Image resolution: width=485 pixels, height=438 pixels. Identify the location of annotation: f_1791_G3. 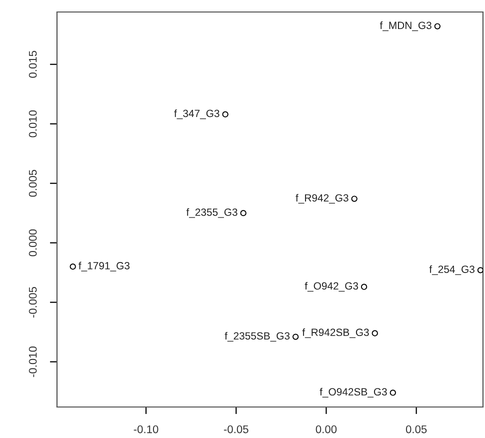
(104, 267).